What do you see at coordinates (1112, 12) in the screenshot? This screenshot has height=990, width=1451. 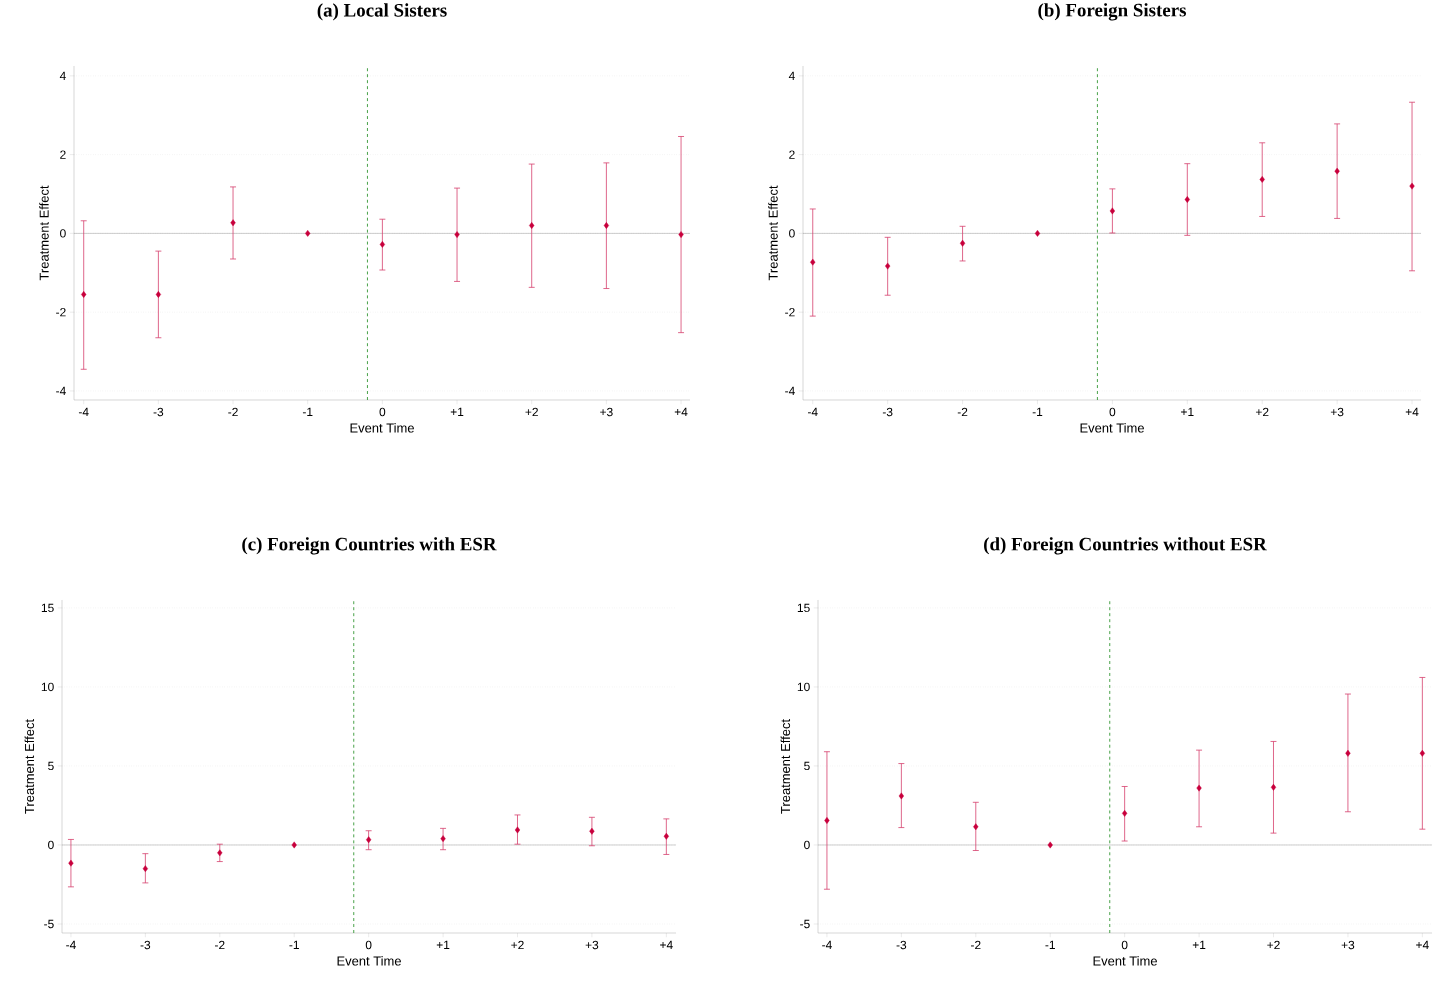 I see `chart-title: (b) Foreign Sisters` at bounding box center [1112, 12].